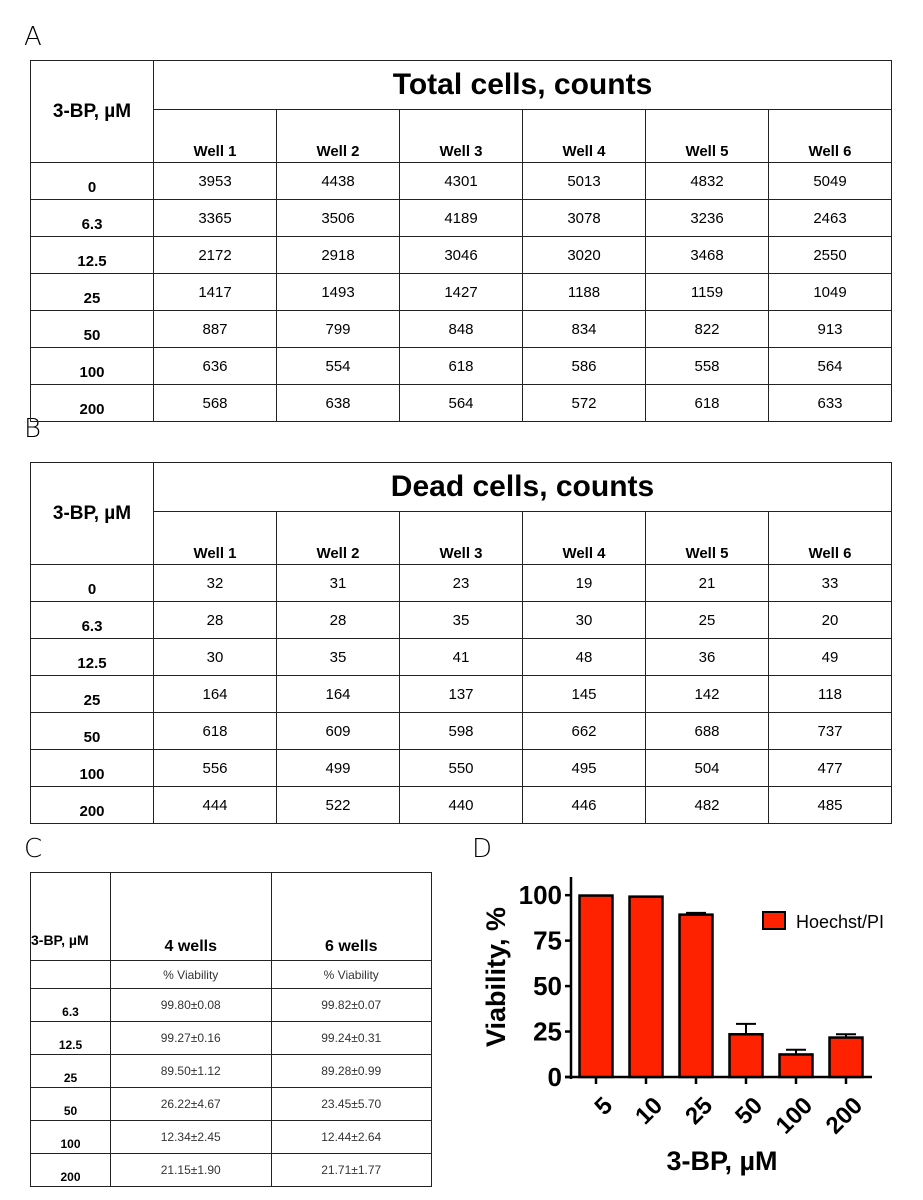  I want to click on table-cell: 4301, so click(461, 181).